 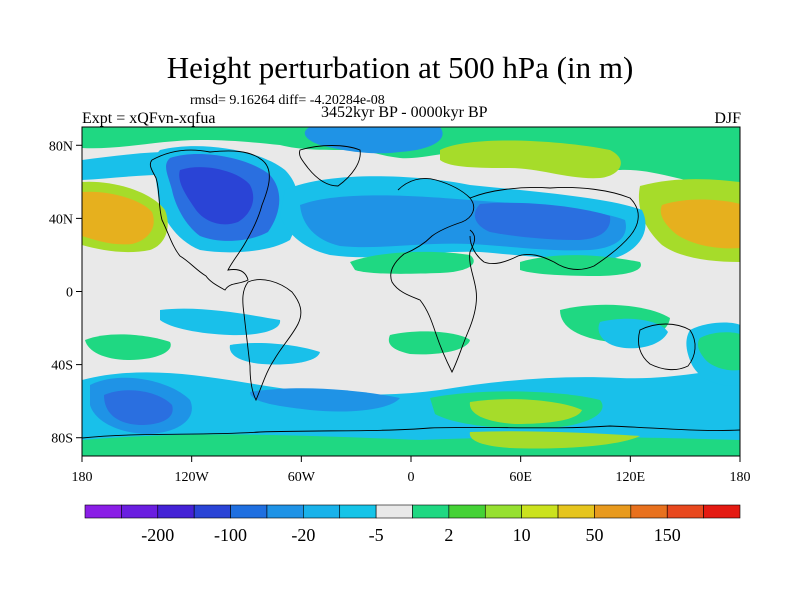 What do you see at coordinates (542, 221) in the screenshot?
I see `europe-dark-blue` at bounding box center [542, 221].